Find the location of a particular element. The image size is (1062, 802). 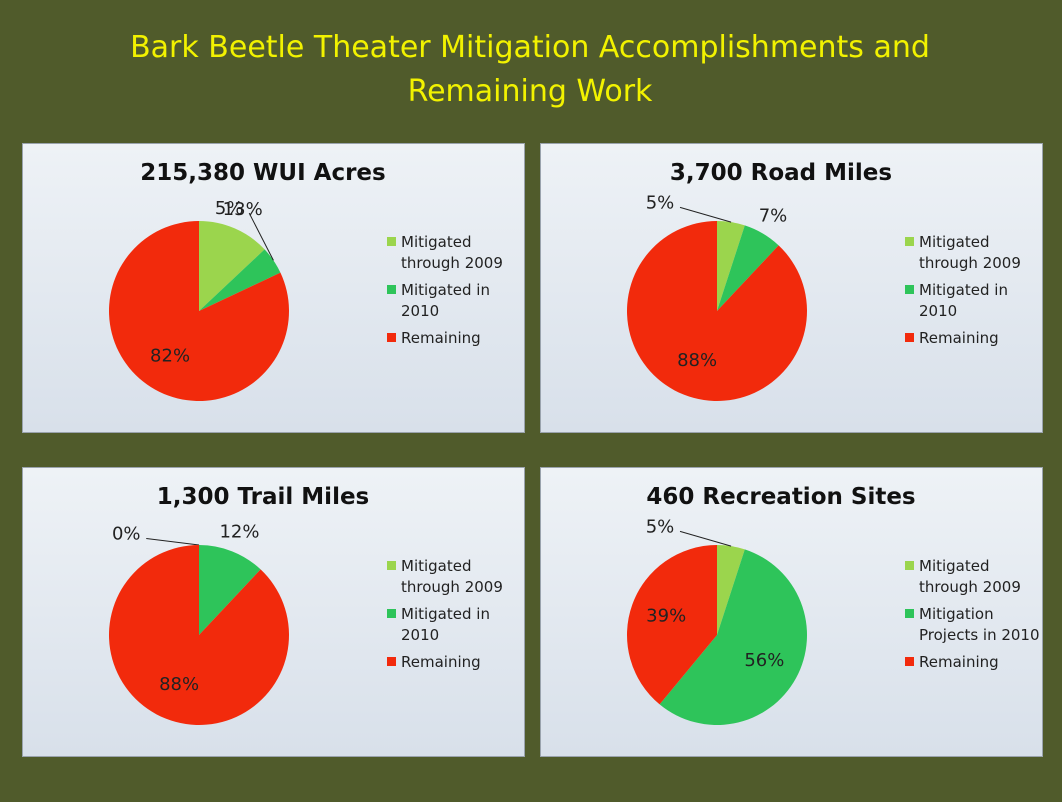

data-label: 39% is located at coordinates (666, 616).